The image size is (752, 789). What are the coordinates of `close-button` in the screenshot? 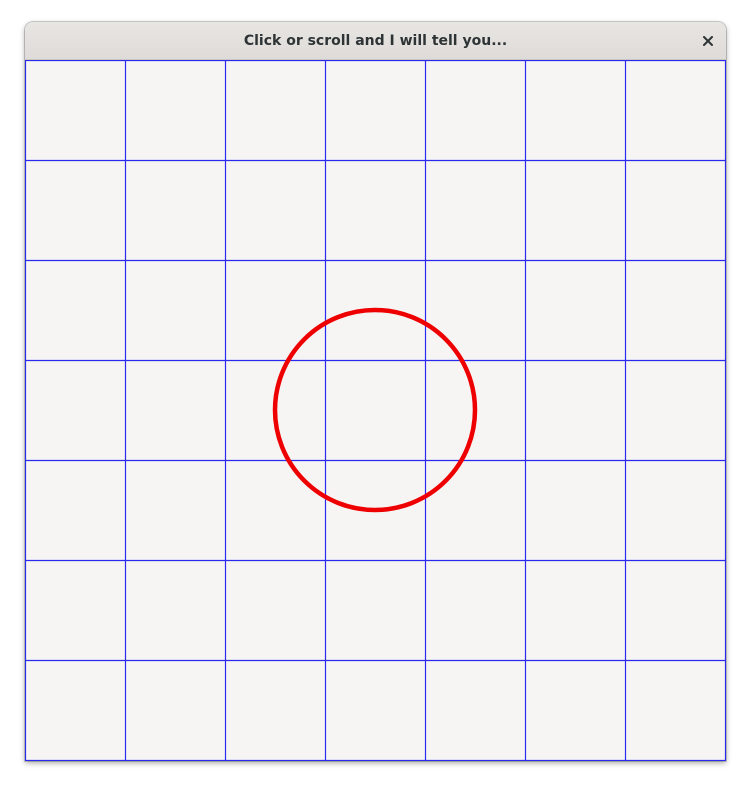 It's located at (708, 41).